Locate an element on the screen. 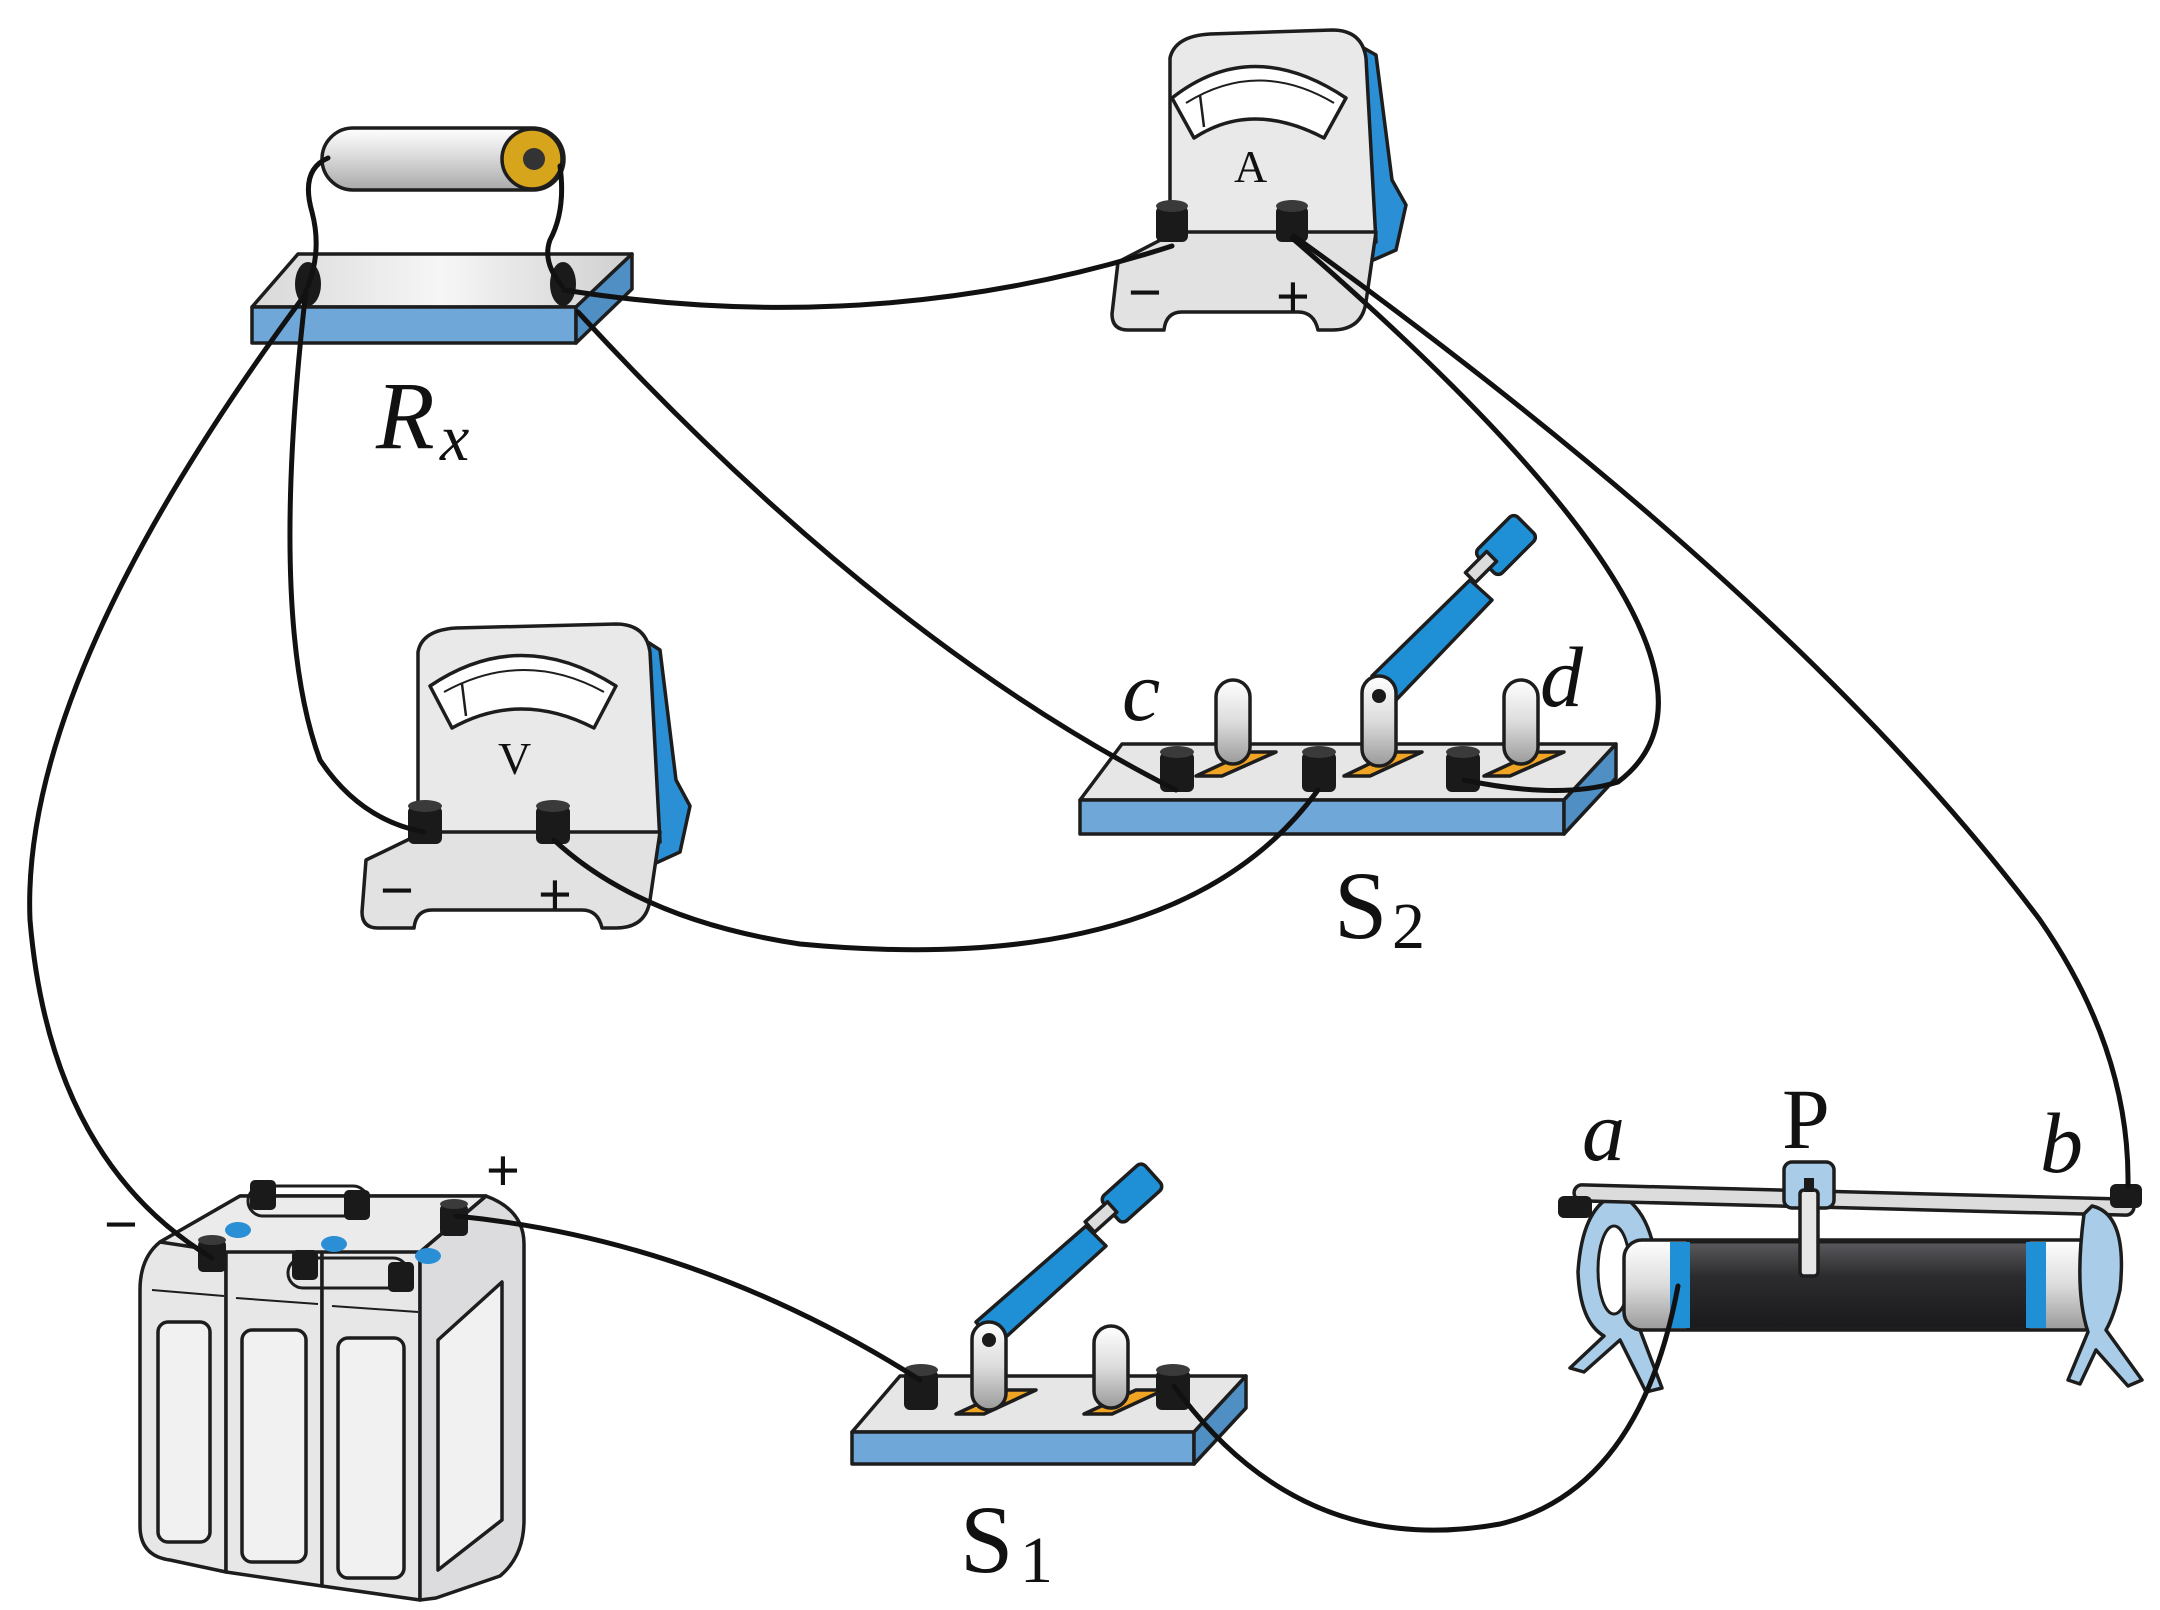  voltmeter-minus-sign: − is located at coordinates (397, 890).